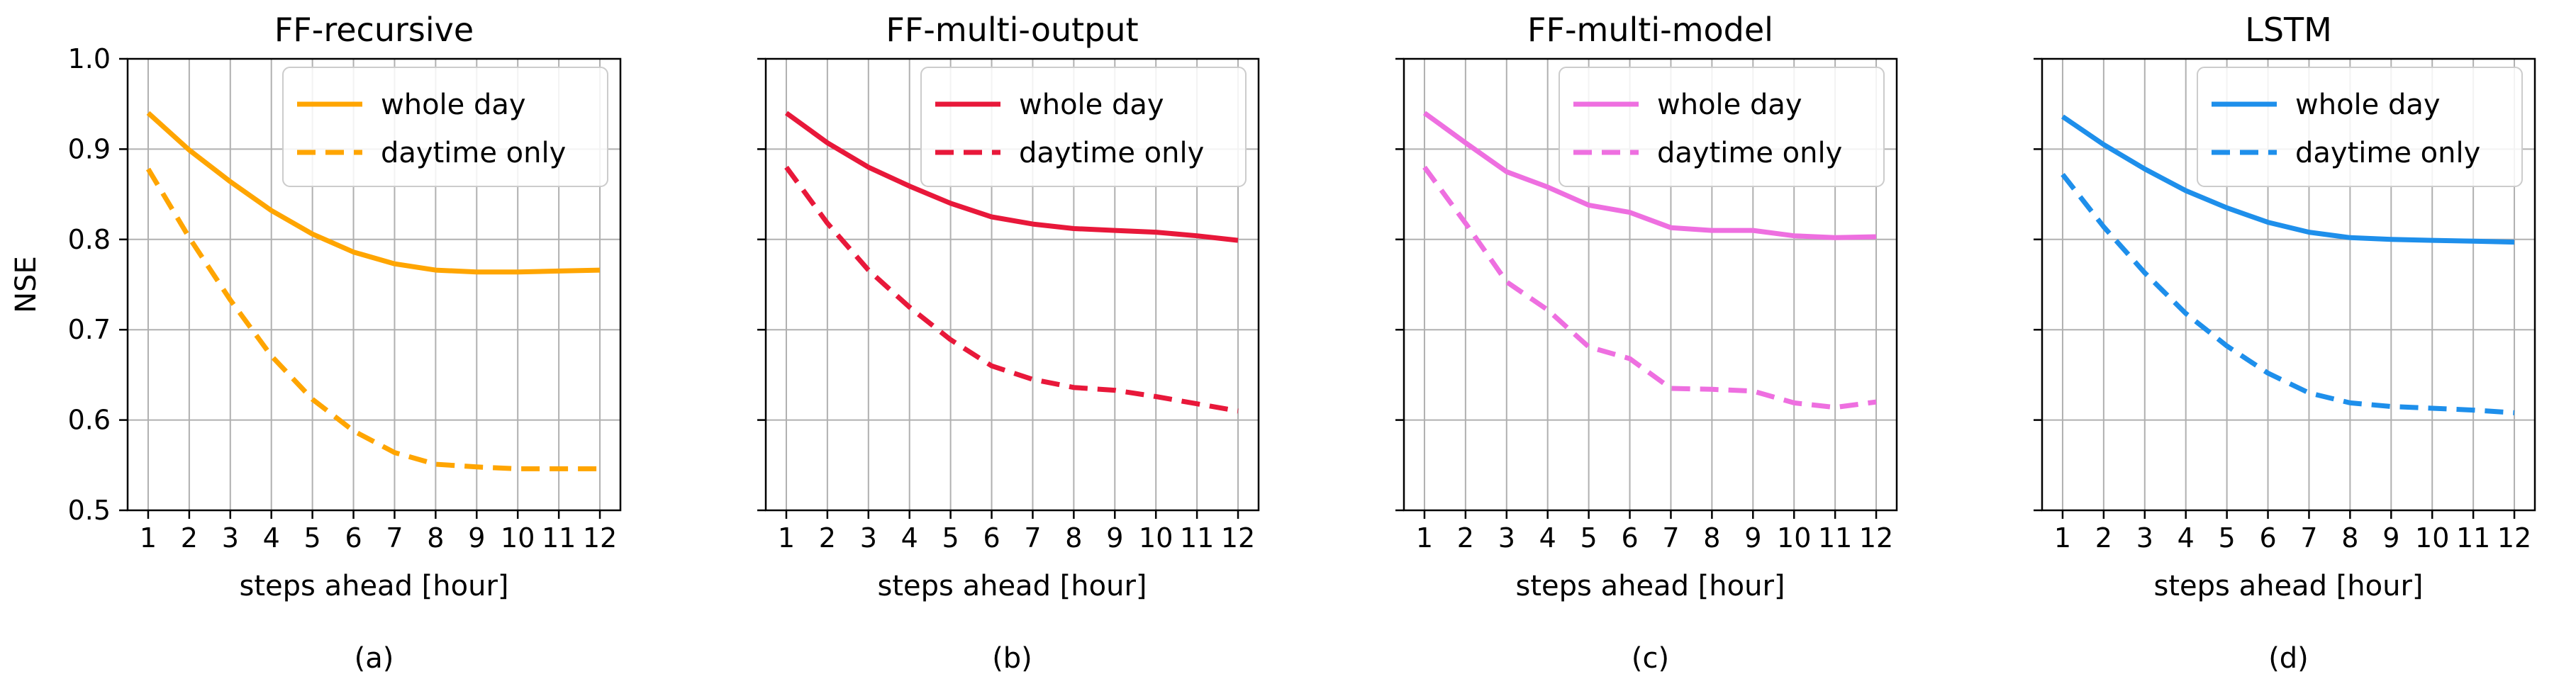 The image size is (2576, 679). Describe the element at coordinates (89, 149) in the screenshot. I see `y-tick-label: 0.9` at that location.